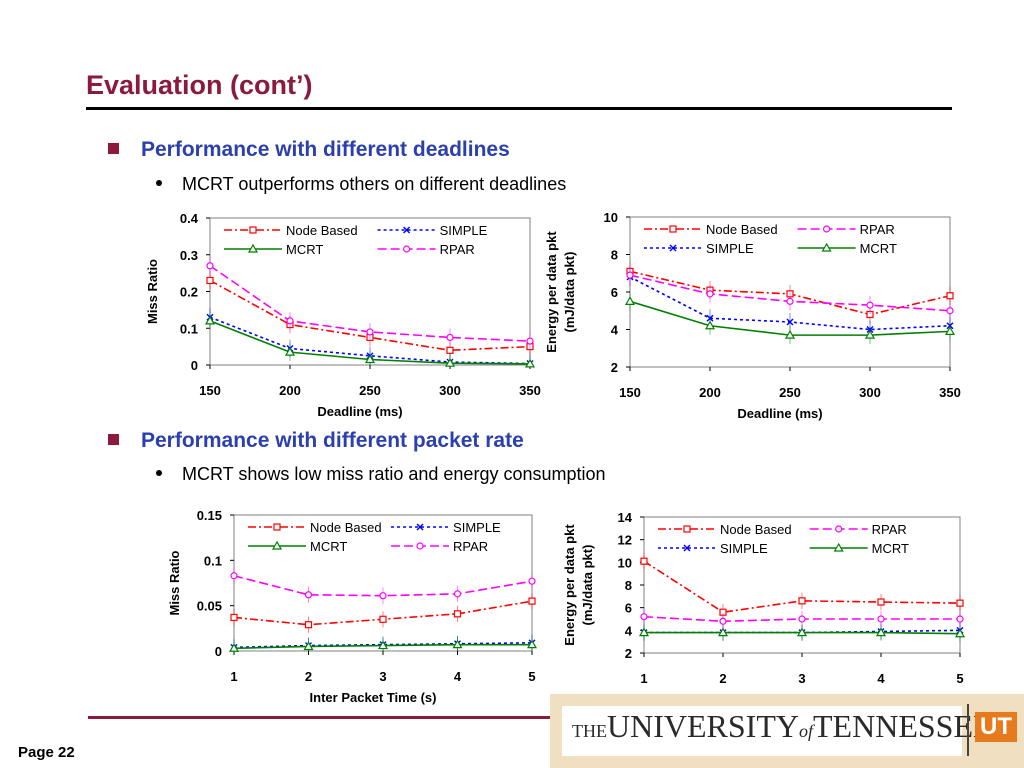 The image size is (1024, 768). I want to click on bullet-packet-rate: Performance with different packet rate, so click(316, 441).